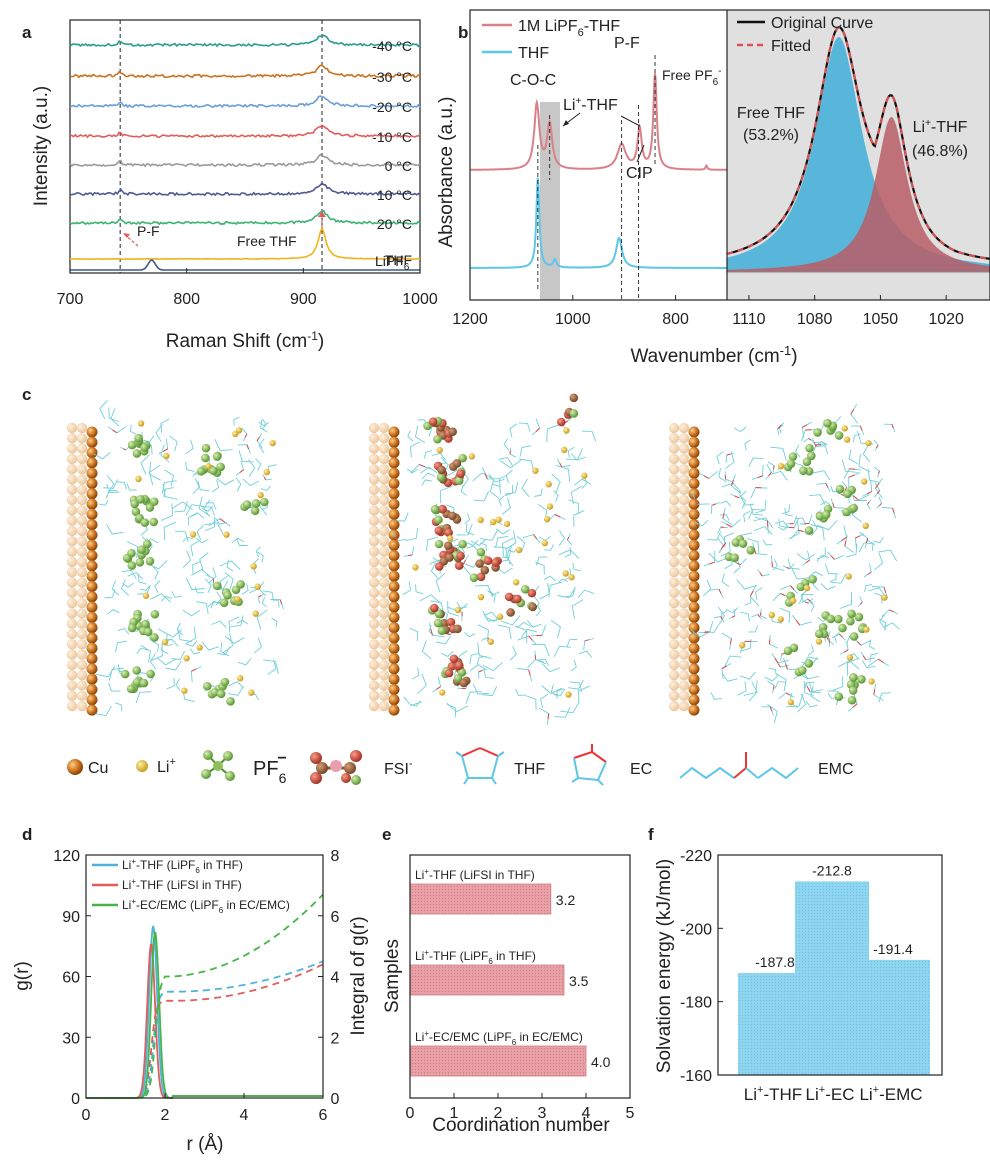 The height and width of the screenshot is (1175, 990). What do you see at coordinates (335, 1038) in the screenshot?
I see `panel-d-y2tick-label-1: 2` at bounding box center [335, 1038].